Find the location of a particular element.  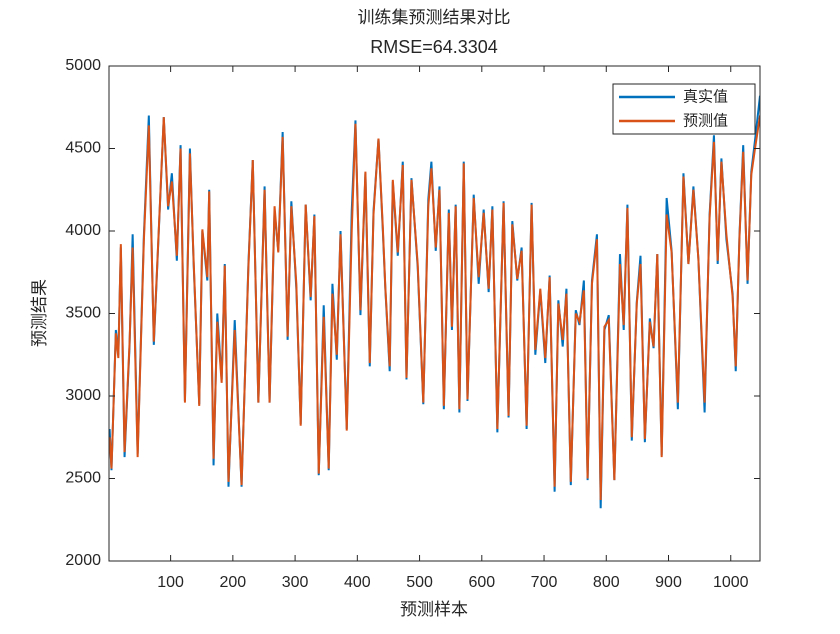

x-tick-label: 300 is located at coordinates (295, 582).